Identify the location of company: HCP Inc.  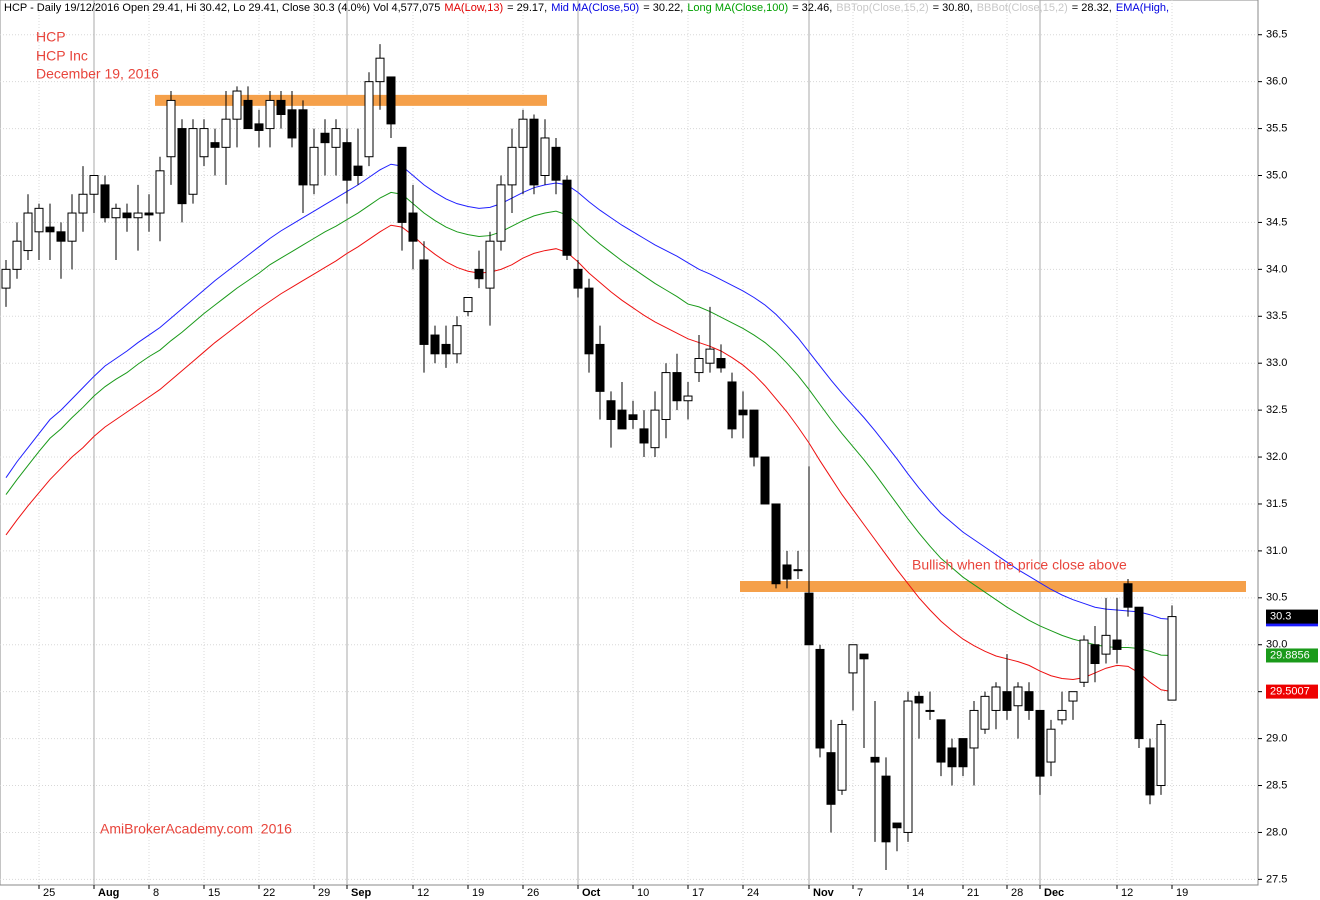
(62, 56).